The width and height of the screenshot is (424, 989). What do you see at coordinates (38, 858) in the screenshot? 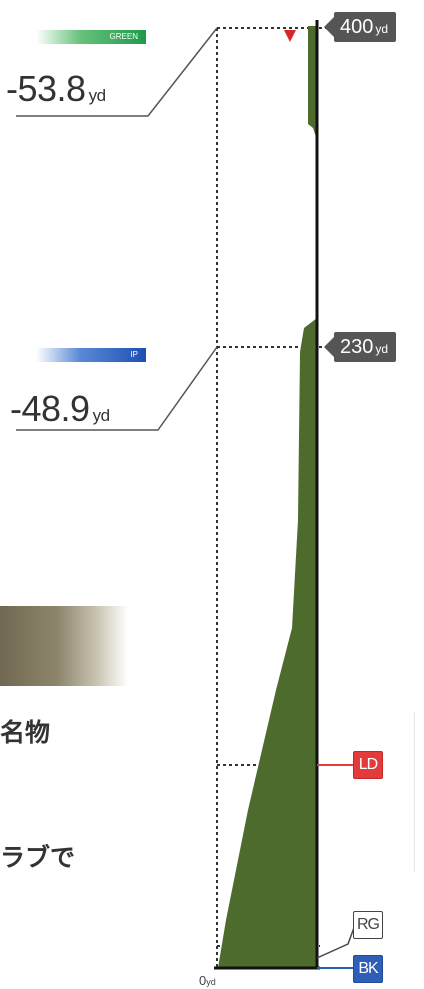
I see `text-fragment-2: ラブで` at bounding box center [38, 858].